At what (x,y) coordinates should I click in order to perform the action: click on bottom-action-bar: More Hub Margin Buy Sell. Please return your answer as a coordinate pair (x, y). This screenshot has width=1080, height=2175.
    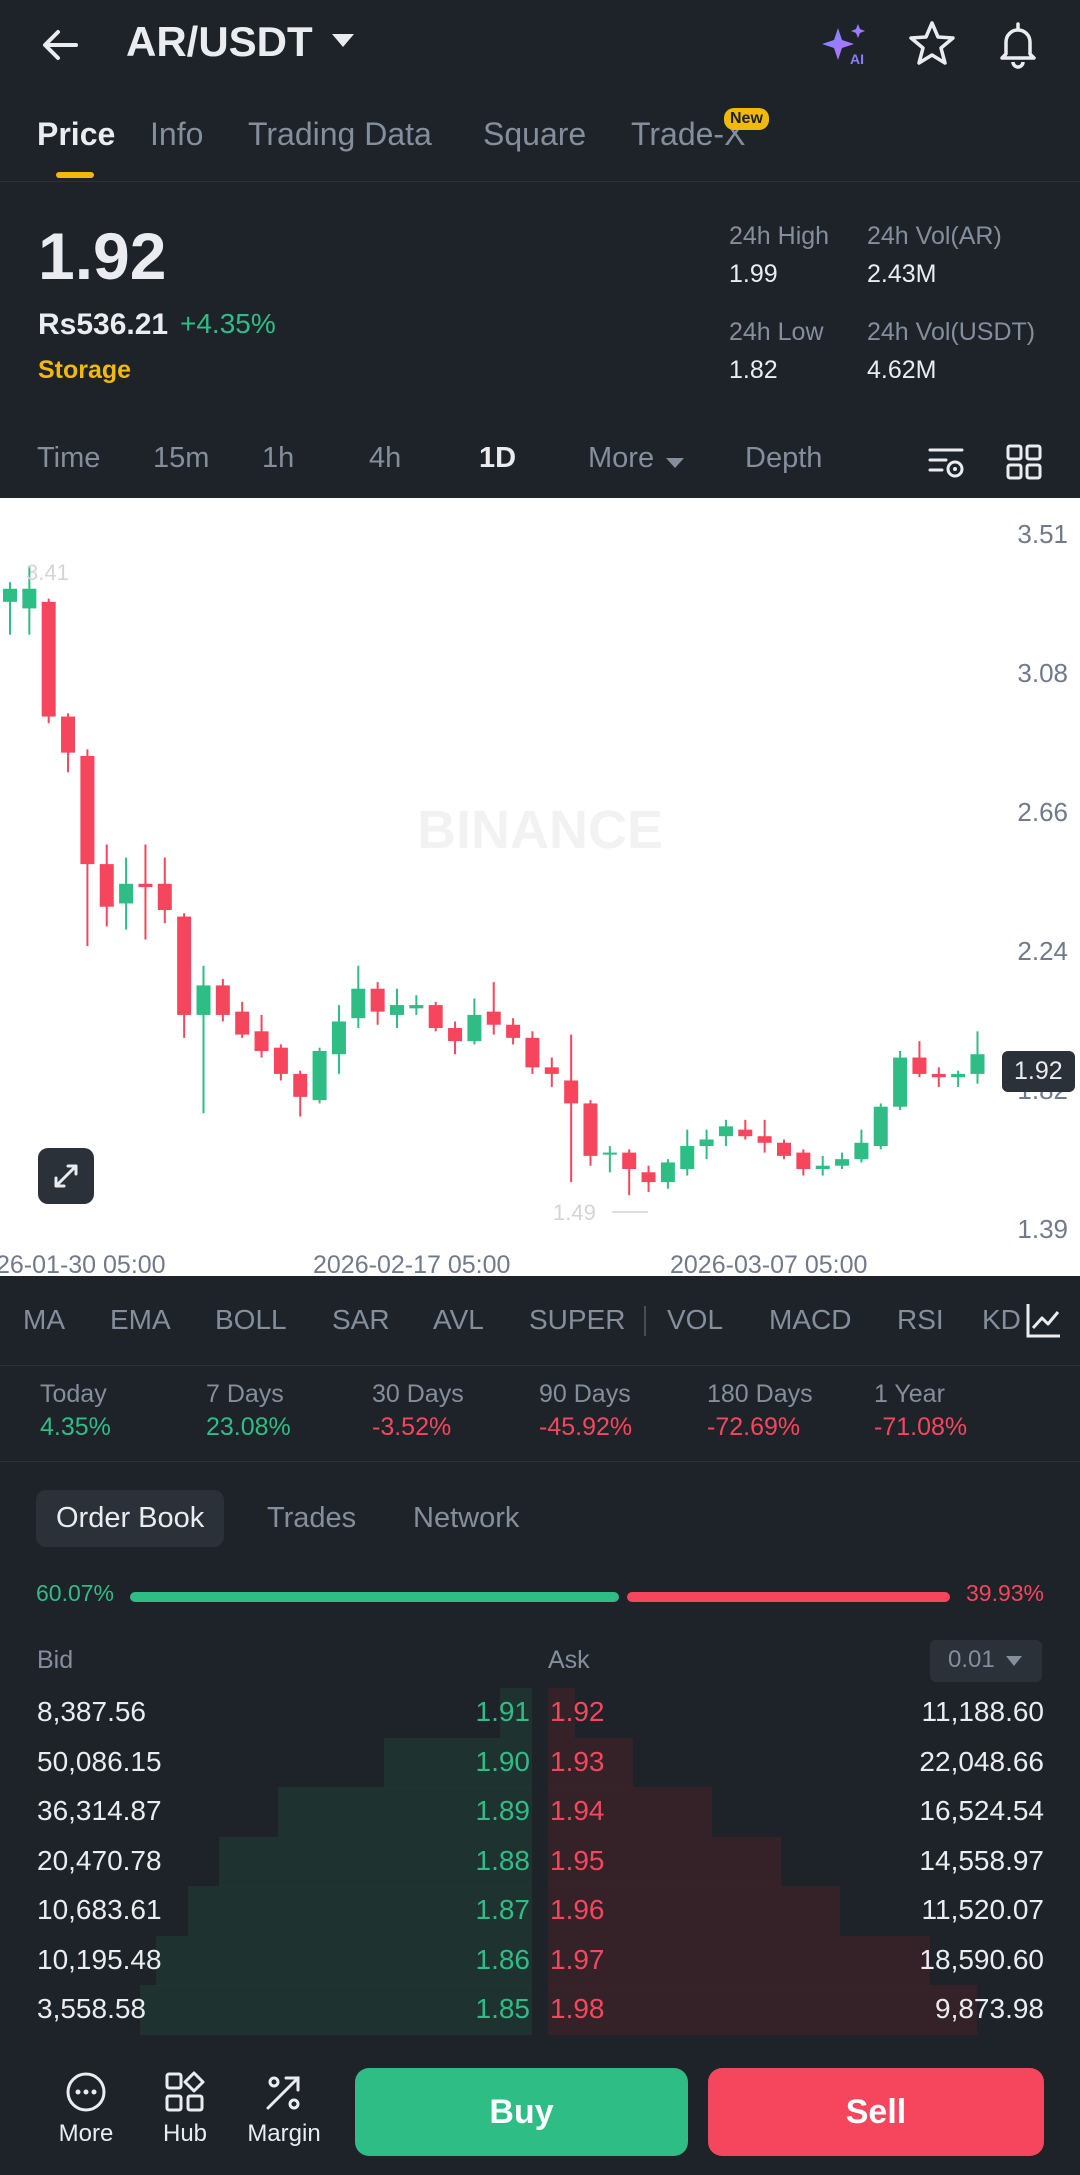
    Looking at the image, I should click on (540, 2112).